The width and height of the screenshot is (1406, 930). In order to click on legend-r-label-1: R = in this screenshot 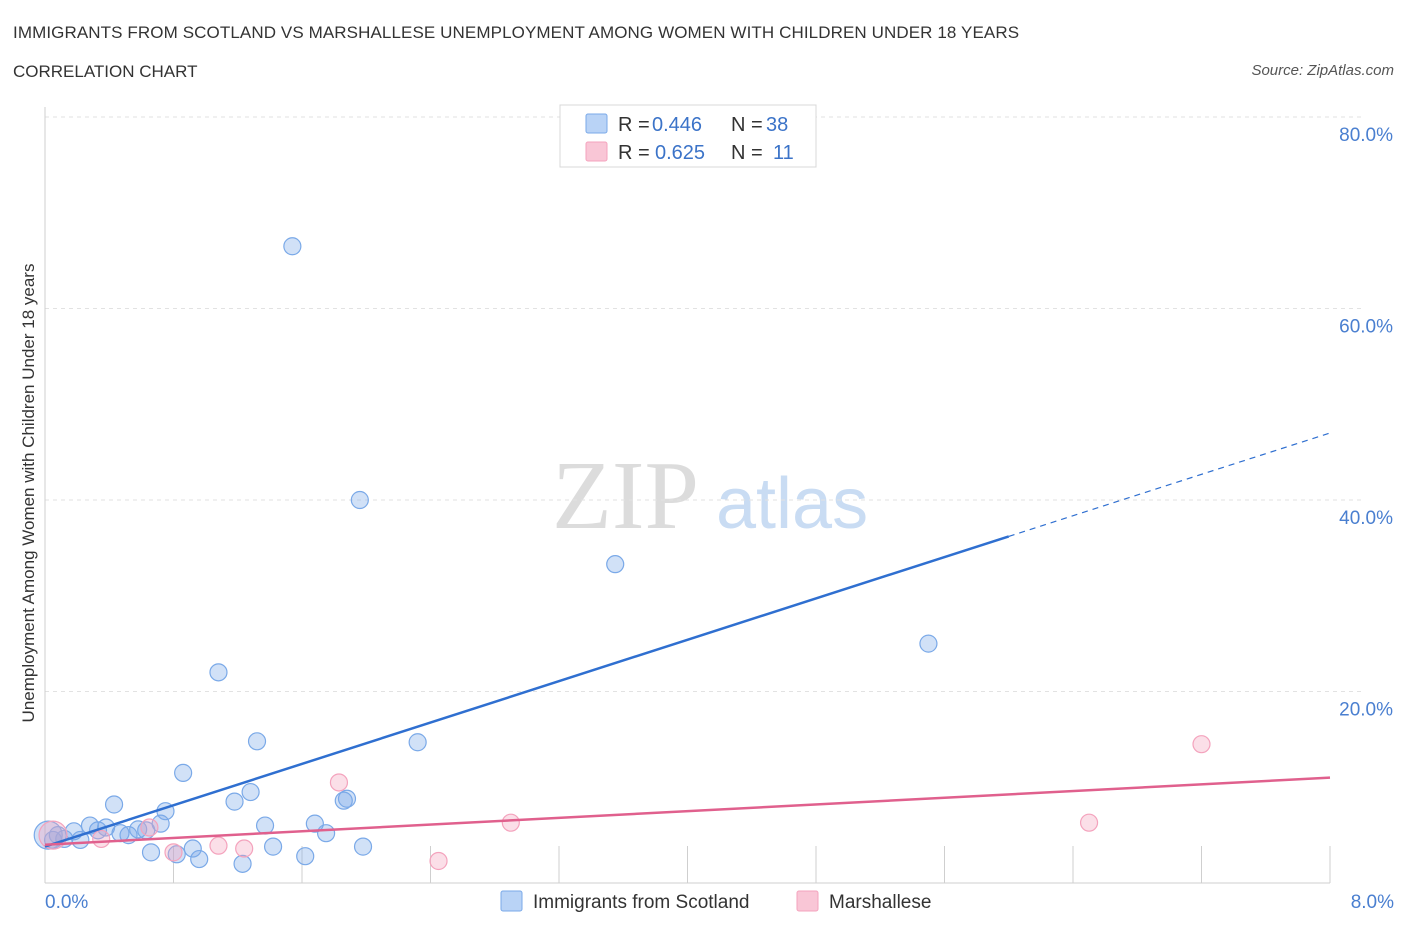, I will do `click(634, 125)`.